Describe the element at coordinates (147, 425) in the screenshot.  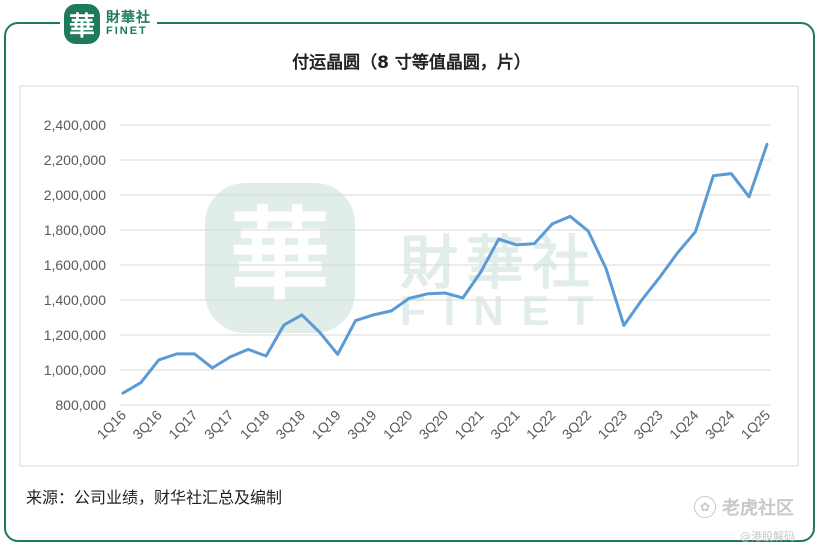
I see `x-tick-label: 3Q16` at that location.